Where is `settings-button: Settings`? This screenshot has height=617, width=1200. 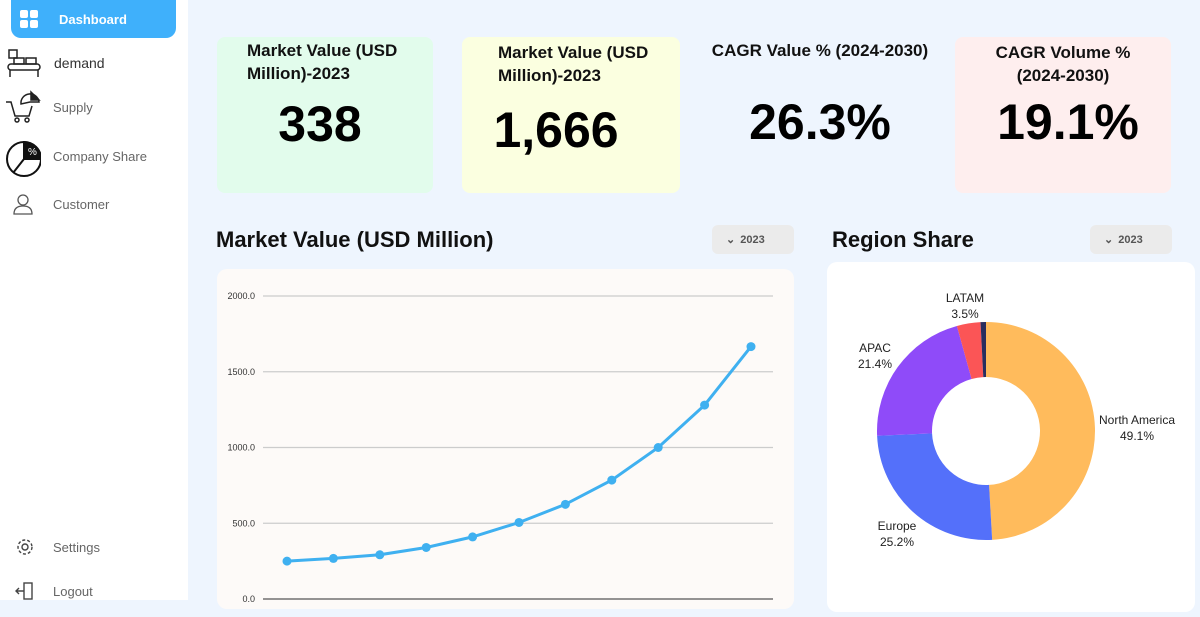
settings-button: Settings is located at coordinates (57, 547).